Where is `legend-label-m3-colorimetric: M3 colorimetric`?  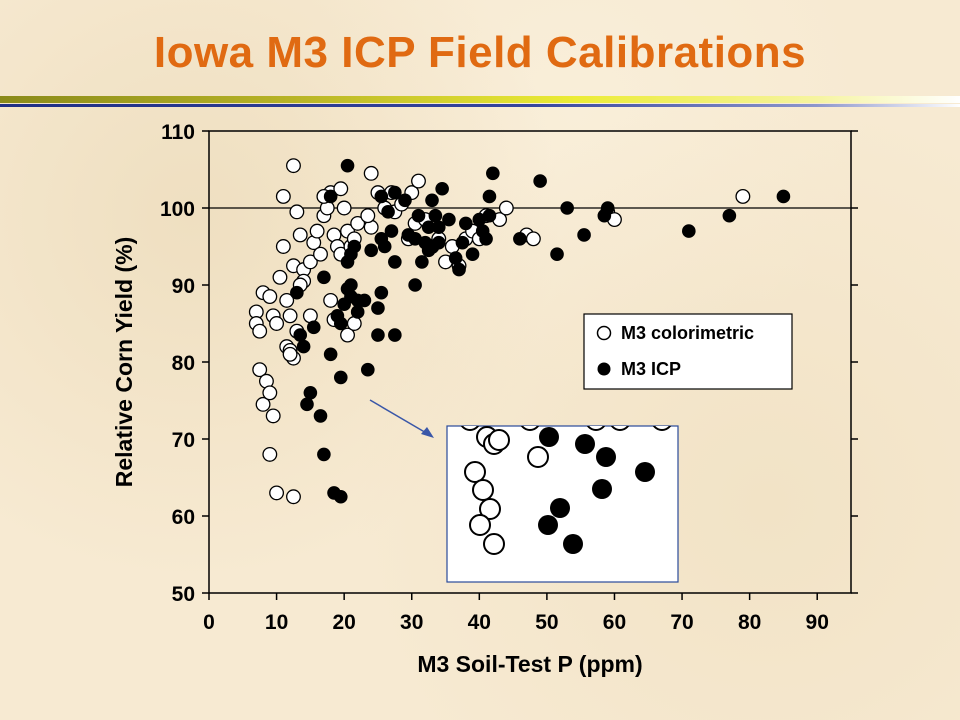 legend-label-m3-colorimetric: M3 colorimetric is located at coordinates (687, 333).